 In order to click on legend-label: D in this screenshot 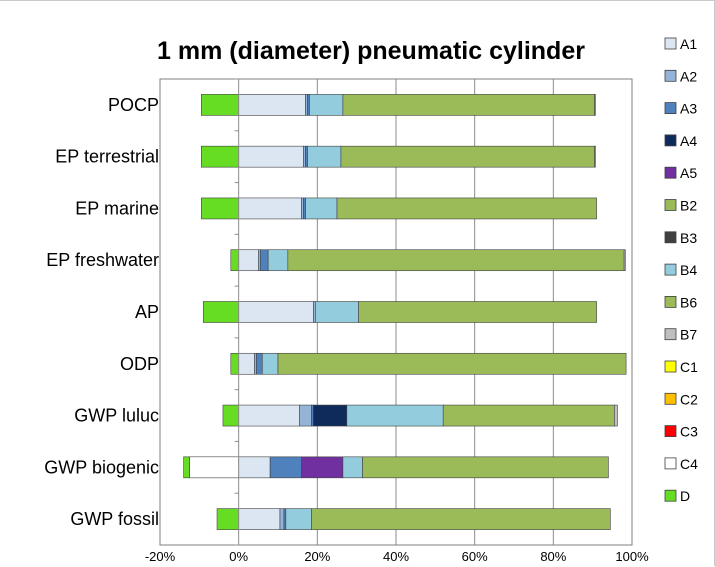, I will do `click(685, 496)`.